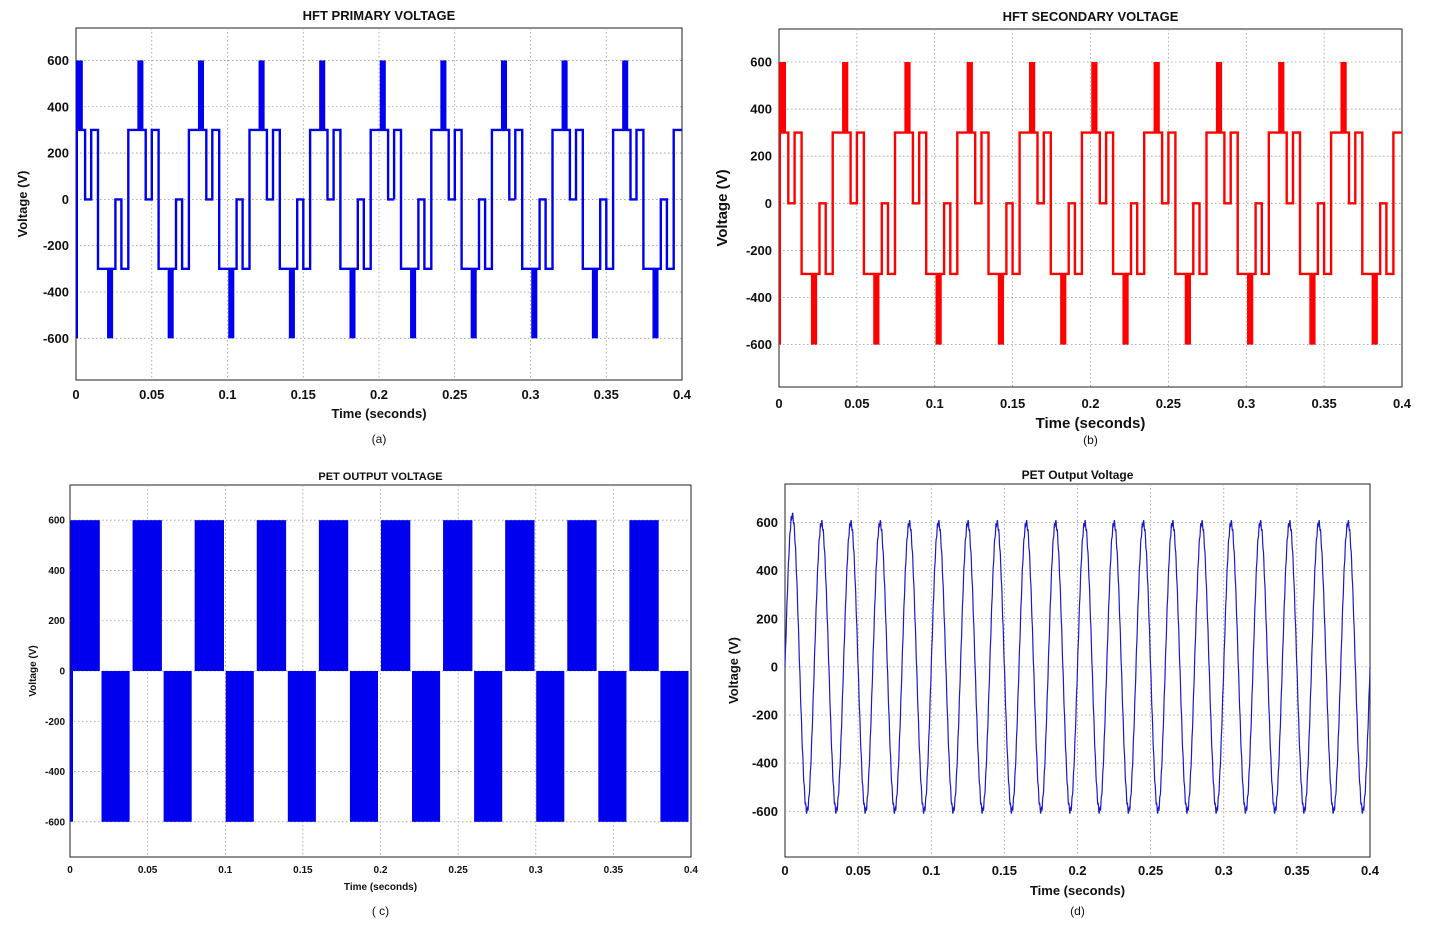 Image resolution: width=1433 pixels, height=927 pixels. Describe the element at coordinates (379, 199) in the screenshot. I see `series-line-a` at that location.